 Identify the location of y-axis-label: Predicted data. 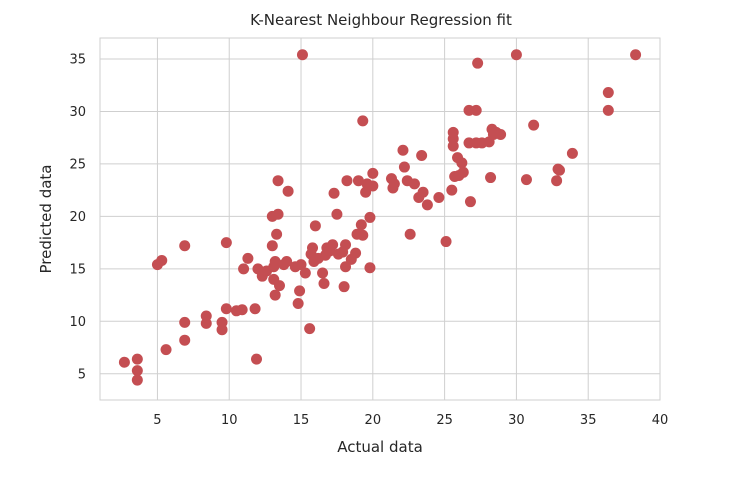
(46, 219).